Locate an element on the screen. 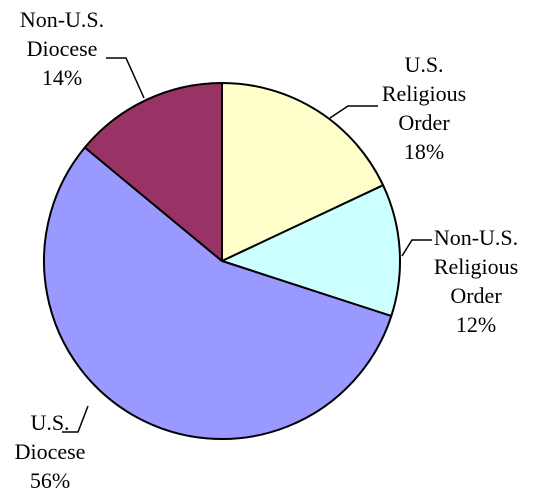 The image size is (540, 497). pie-slice-us-religious-order is located at coordinates (303, 172).